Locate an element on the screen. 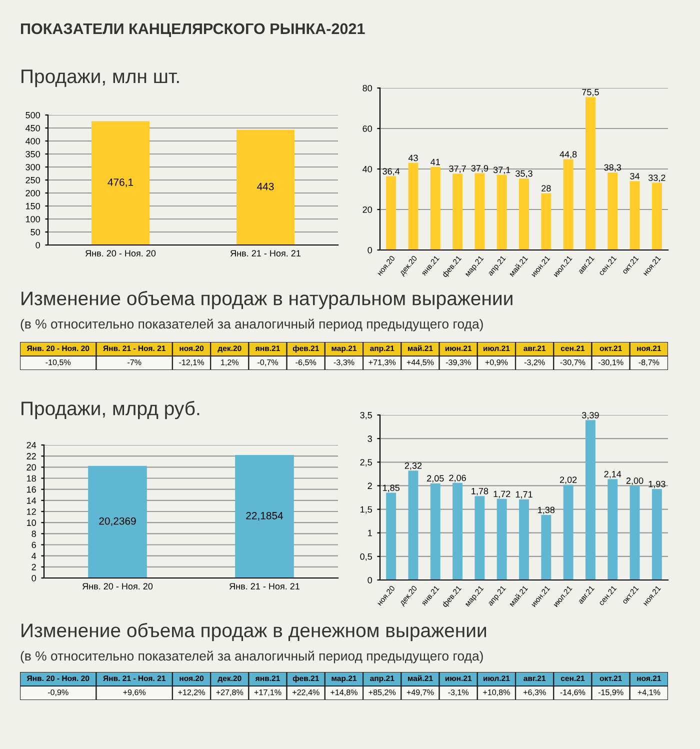 The width and height of the screenshot is (700, 749). y-tick-label: 16 is located at coordinates (31, 489).